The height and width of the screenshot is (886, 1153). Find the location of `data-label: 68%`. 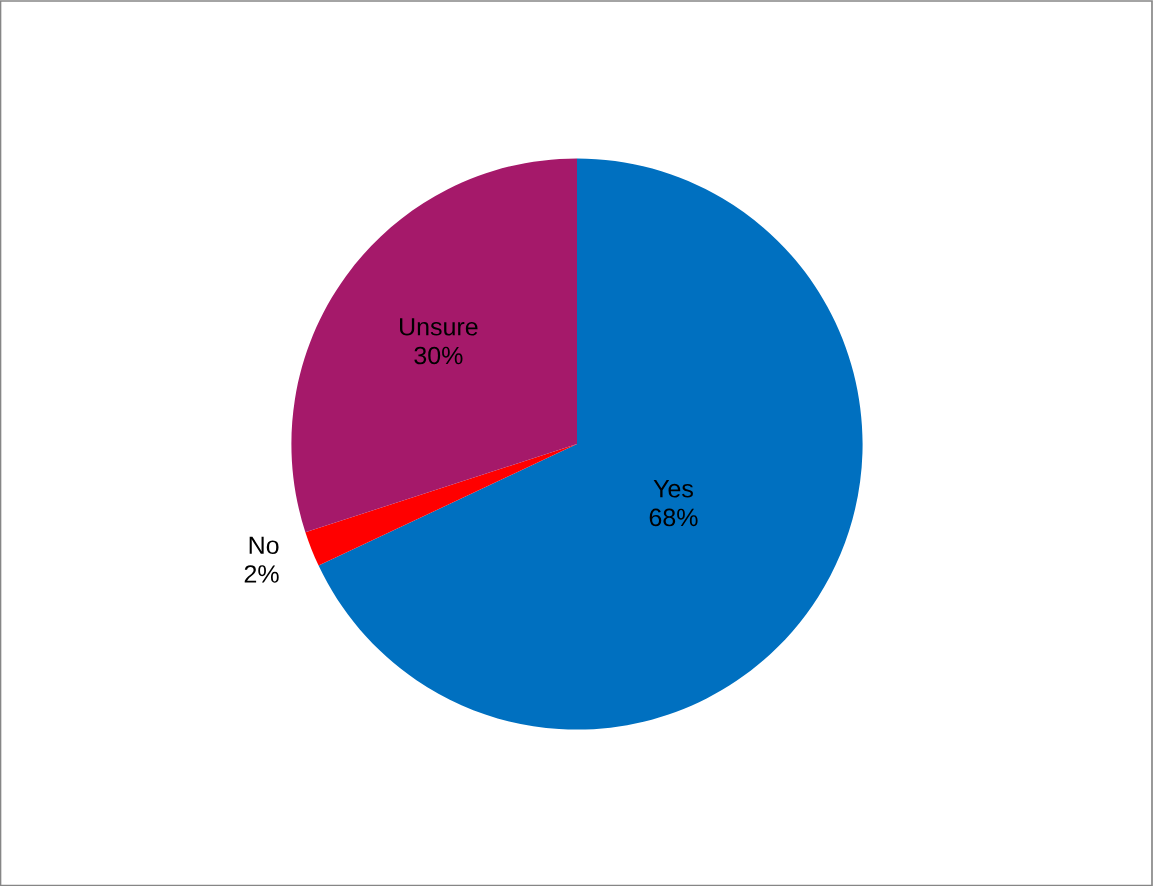

data-label: 68% is located at coordinates (673, 517).